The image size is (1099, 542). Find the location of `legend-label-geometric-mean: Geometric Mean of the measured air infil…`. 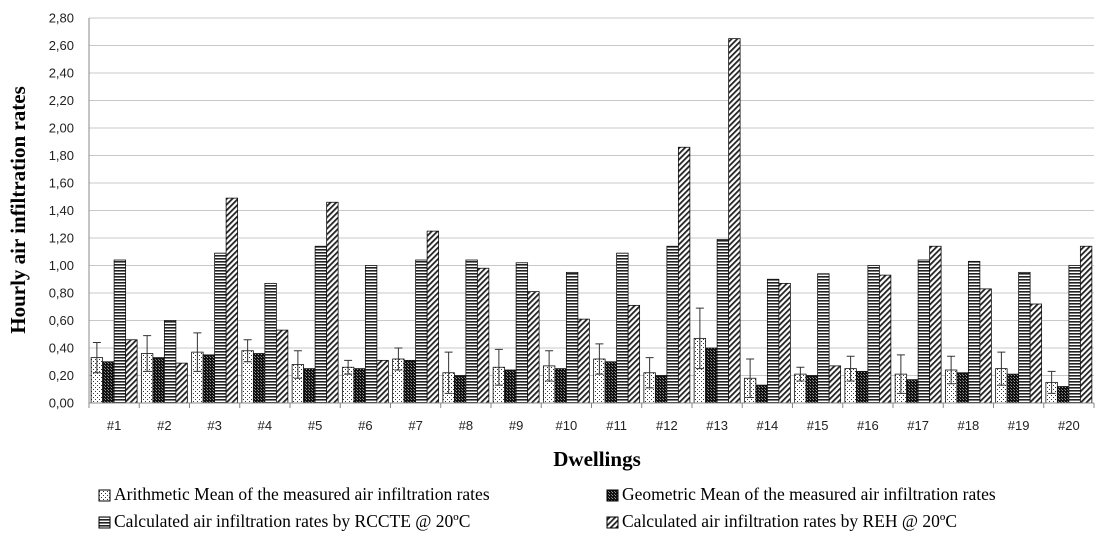

legend-label-geometric-mean: Geometric Mean of the measured air infil… is located at coordinates (809, 494).